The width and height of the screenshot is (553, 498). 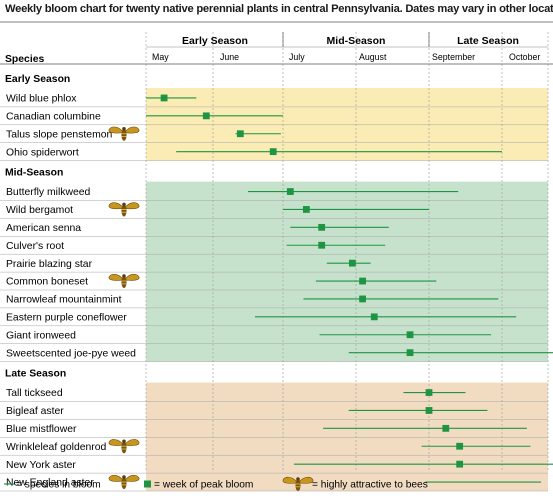 What do you see at coordinates (374, 317) in the screenshot?
I see `peak-marker-eastern-purple-coneflower` at bounding box center [374, 317].